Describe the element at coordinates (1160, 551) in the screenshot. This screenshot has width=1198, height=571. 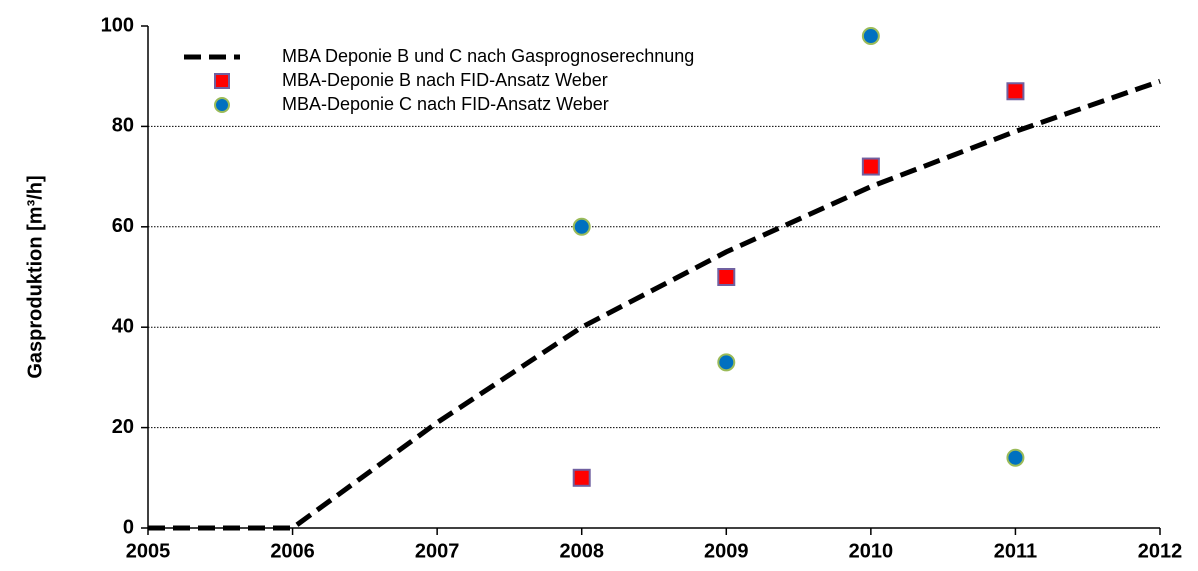
I see `x-tick-label: 2012` at that location.